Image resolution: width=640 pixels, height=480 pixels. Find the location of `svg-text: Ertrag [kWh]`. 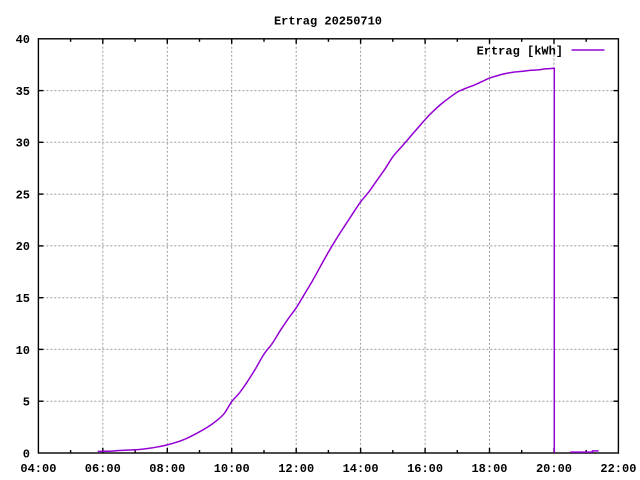

svg-text: Ertrag [kWh] is located at coordinates (520, 51).